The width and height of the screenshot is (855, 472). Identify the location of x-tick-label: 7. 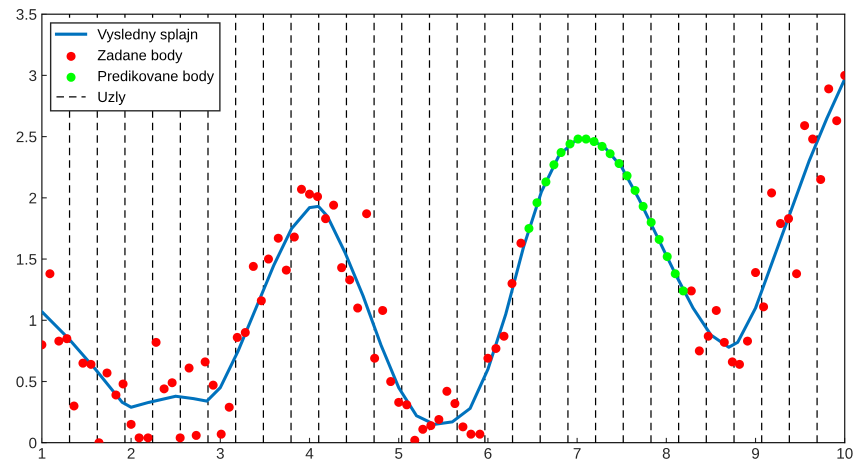
(577, 453).